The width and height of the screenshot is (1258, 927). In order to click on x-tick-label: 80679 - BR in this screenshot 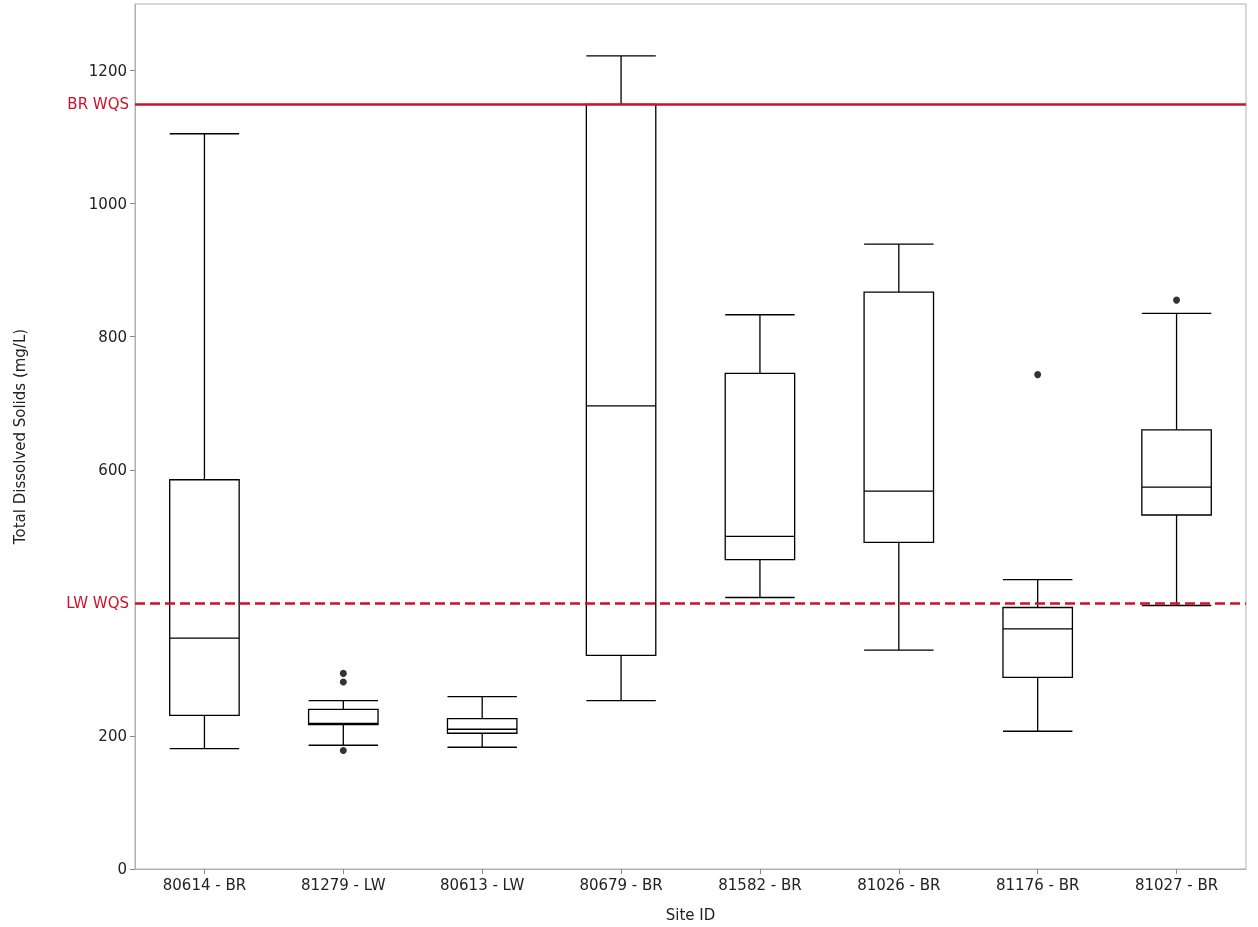, I will do `click(621, 884)`.